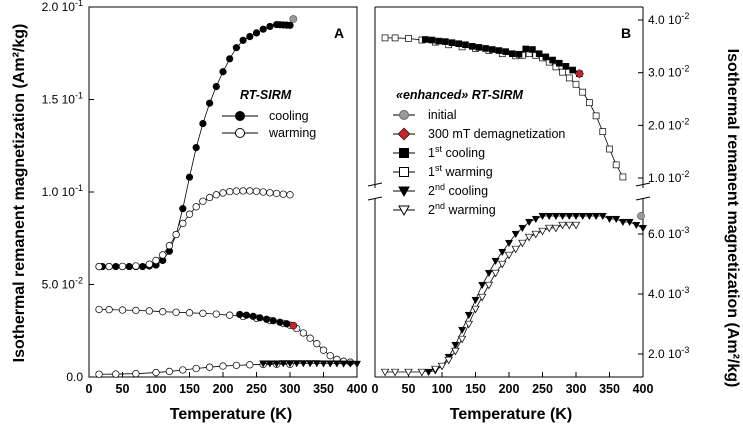  I want to click on b-s5-point, so click(641, 216).